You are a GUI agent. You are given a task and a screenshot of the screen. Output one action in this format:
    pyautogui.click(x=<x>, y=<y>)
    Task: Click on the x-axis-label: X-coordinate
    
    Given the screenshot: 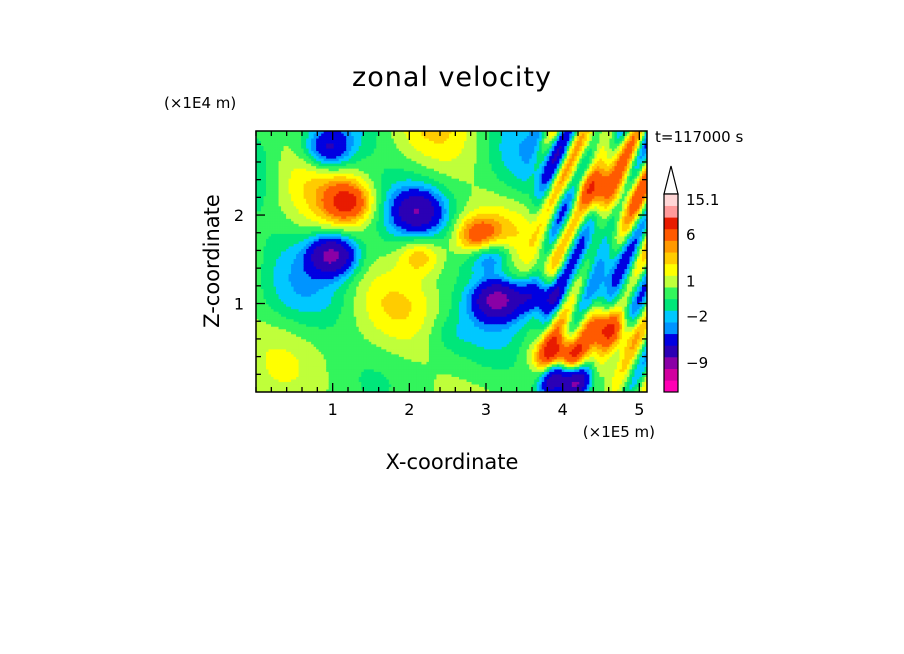 What is the action you would take?
    pyautogui.click(x=452, y=462)
    